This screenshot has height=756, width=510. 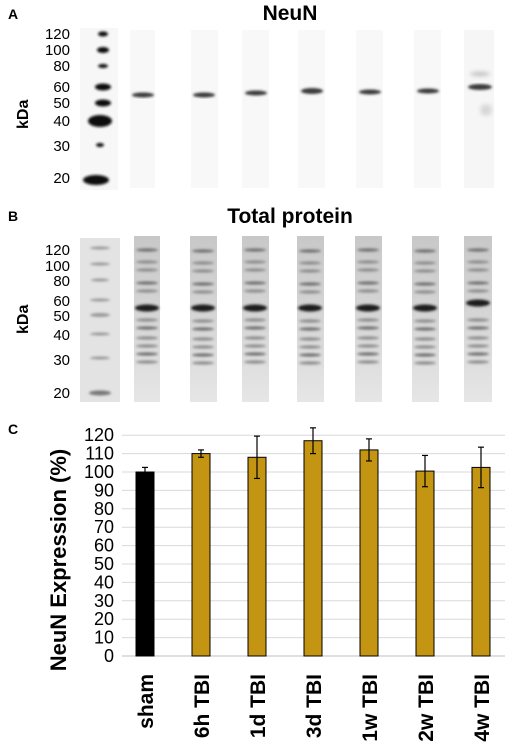 What do you see at coordinates (99, 454) in the screenshot?
I see `y-tick-label: 110` at bounding box center [99, 454].